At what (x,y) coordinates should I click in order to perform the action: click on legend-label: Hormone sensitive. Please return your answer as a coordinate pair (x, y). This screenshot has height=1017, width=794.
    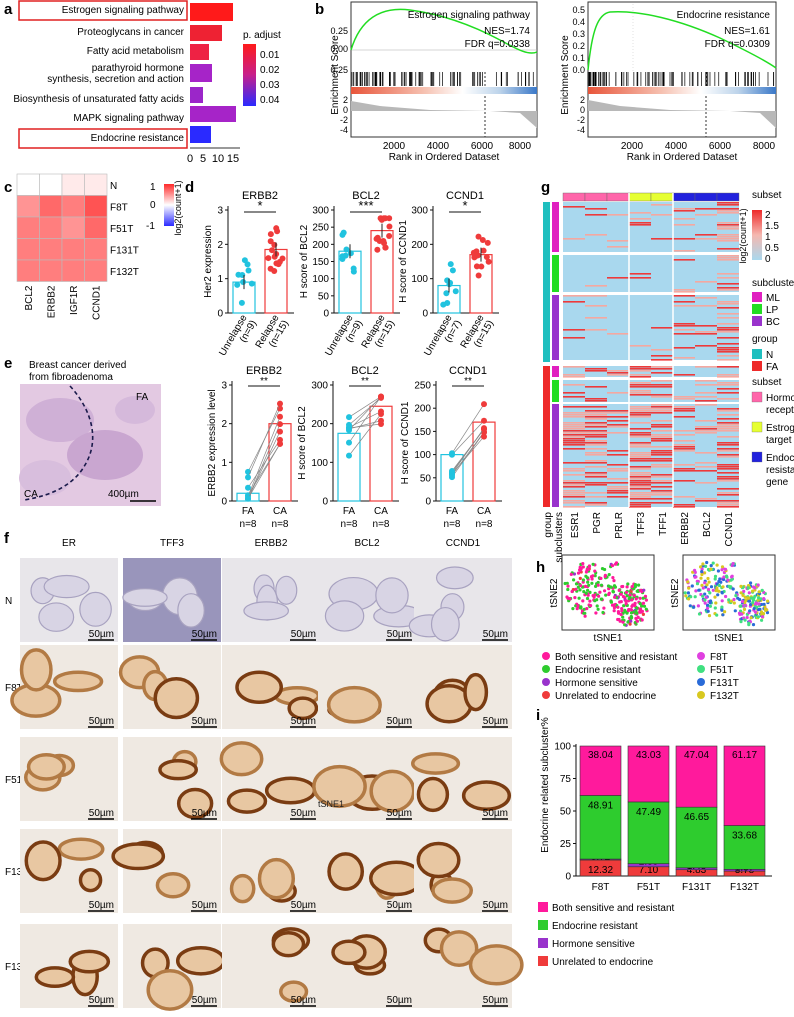
    Looking at the image, I should click on (596, 683).